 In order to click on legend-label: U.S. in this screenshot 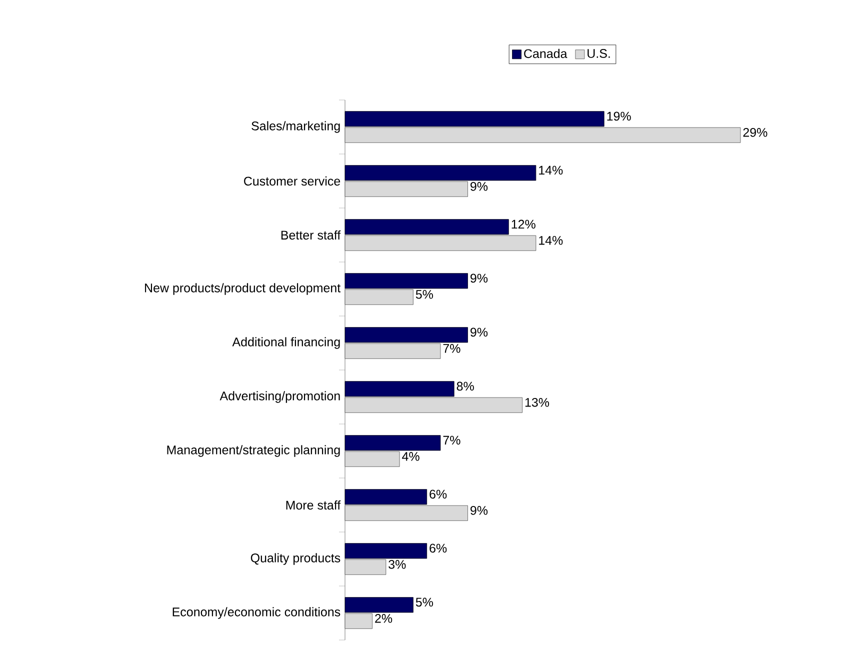, I will do `click(599, 53)`.